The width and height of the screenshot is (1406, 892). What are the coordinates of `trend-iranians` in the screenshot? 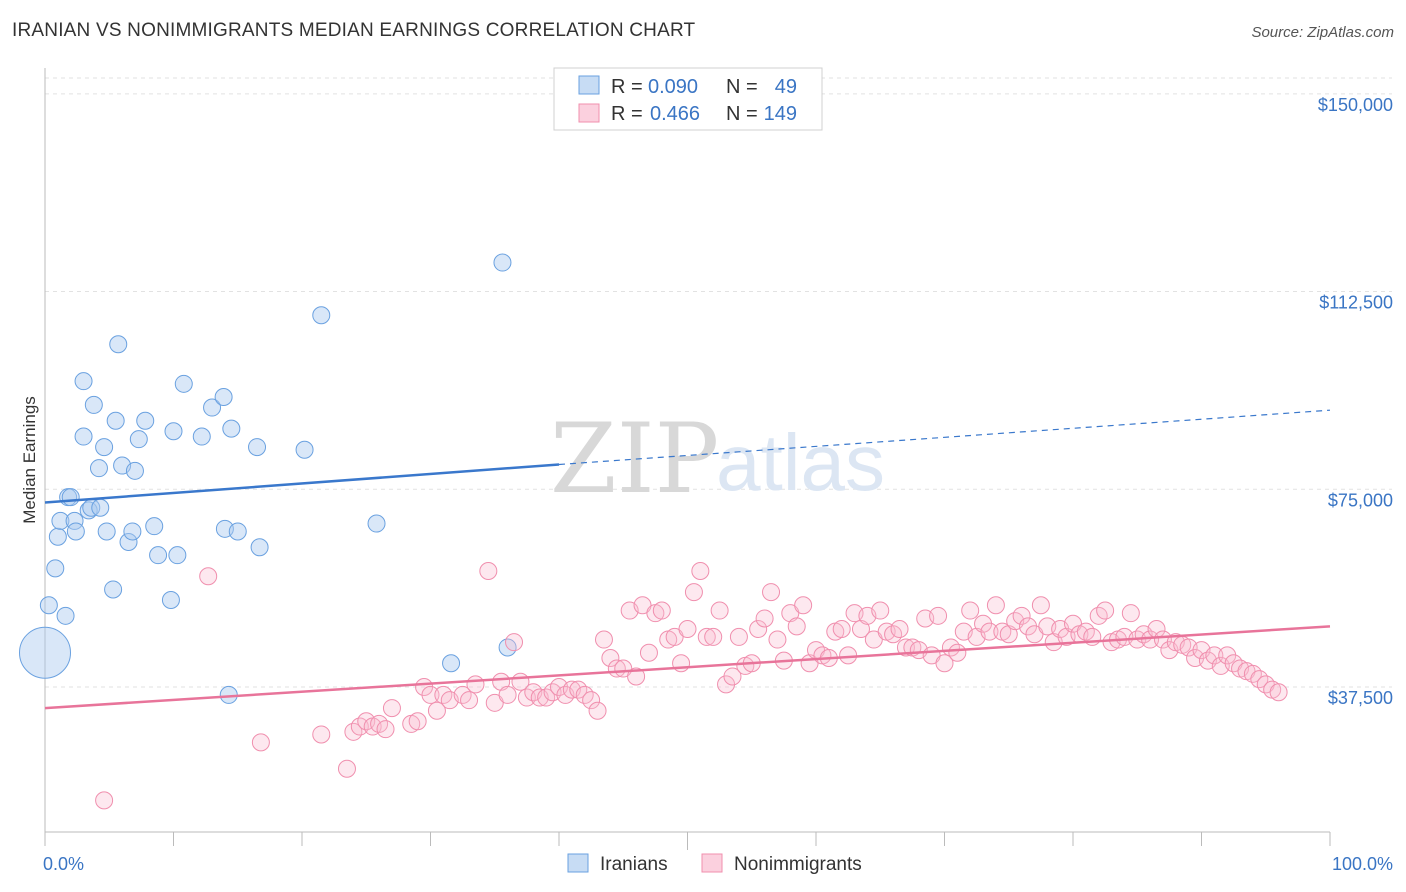 It's located at (302, 483).